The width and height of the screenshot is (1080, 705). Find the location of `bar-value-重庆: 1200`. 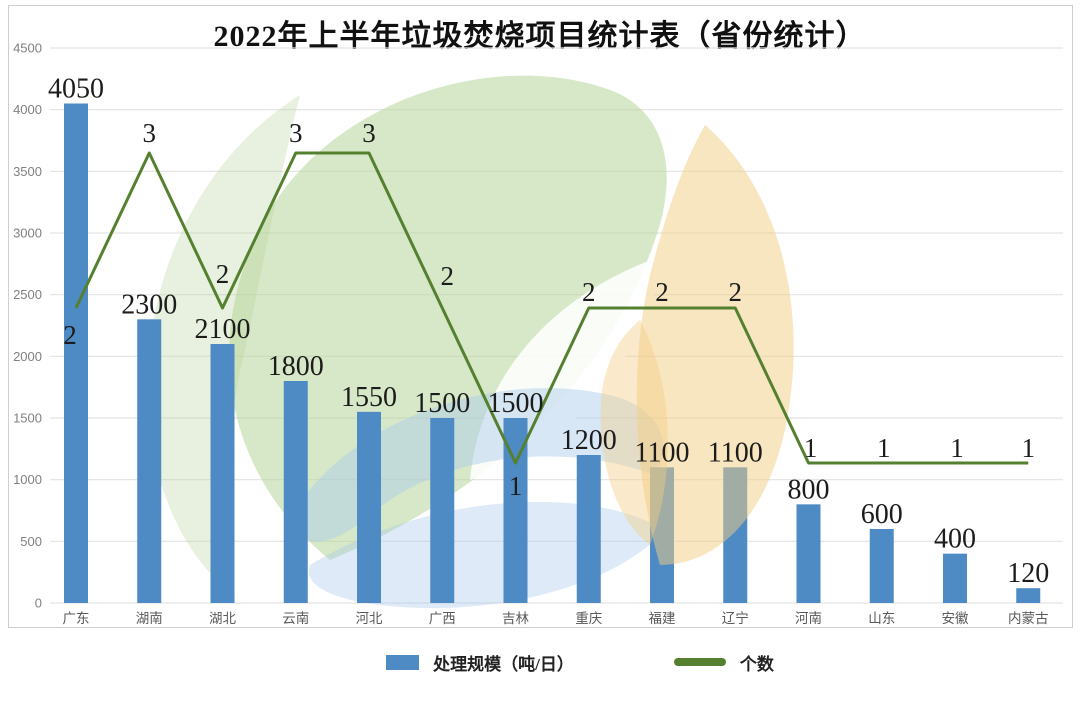

bar-value-重庆: 1200 is located at coordinates (589, 440).